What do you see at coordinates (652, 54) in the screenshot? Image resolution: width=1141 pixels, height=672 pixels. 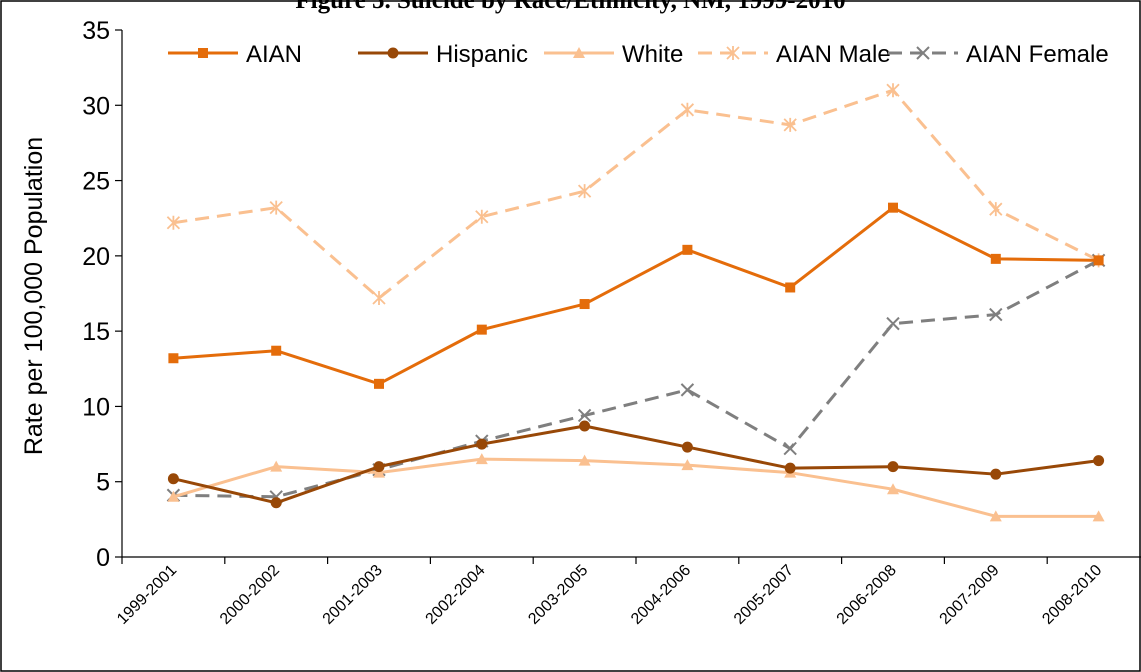 I see `legend-label: White` at bounding box center [652, 54].